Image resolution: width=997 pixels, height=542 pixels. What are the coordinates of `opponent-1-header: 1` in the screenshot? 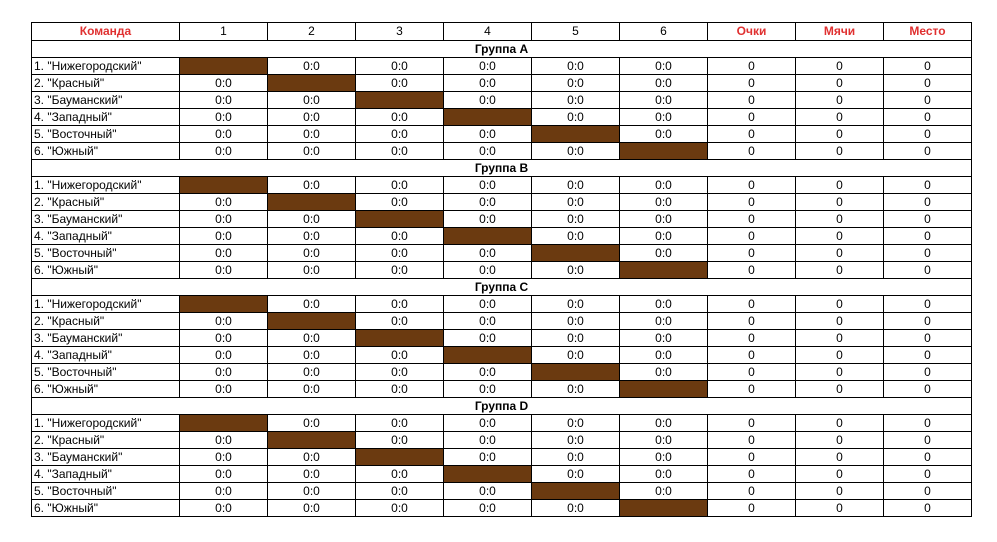 It's located at (223, 31).